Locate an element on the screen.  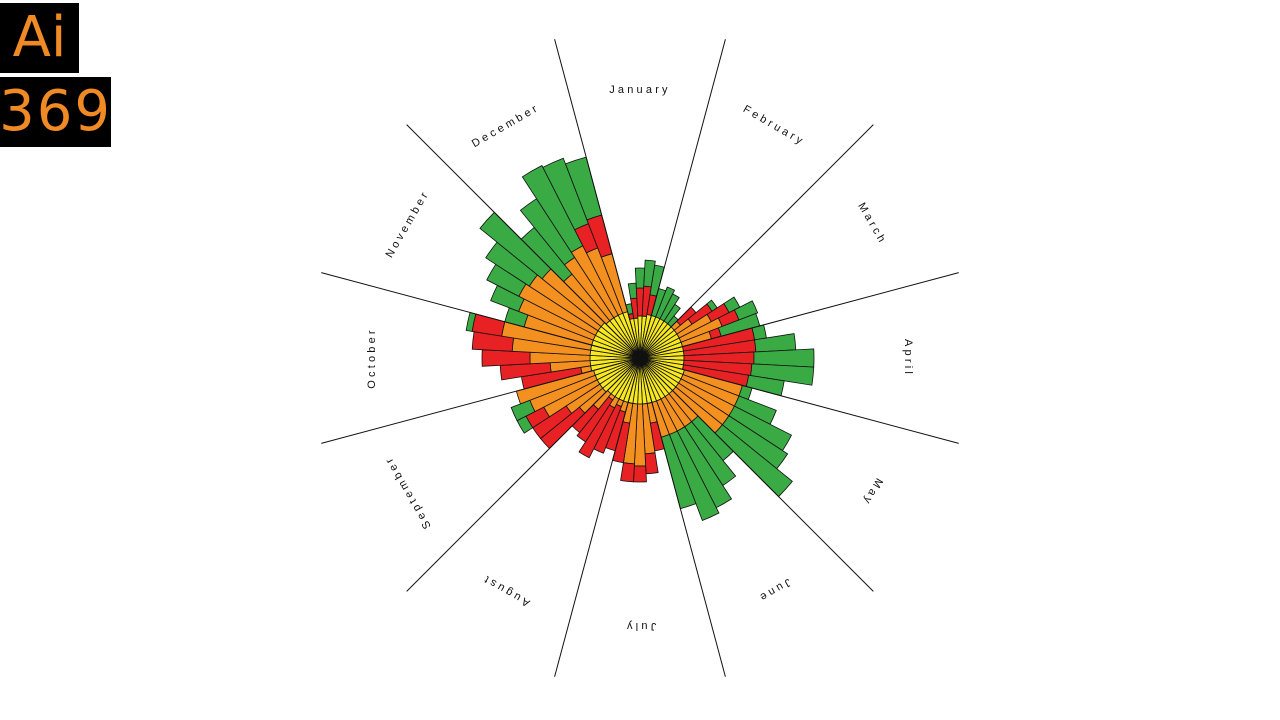
month-label-june: June is located at coordinates (774, 590).